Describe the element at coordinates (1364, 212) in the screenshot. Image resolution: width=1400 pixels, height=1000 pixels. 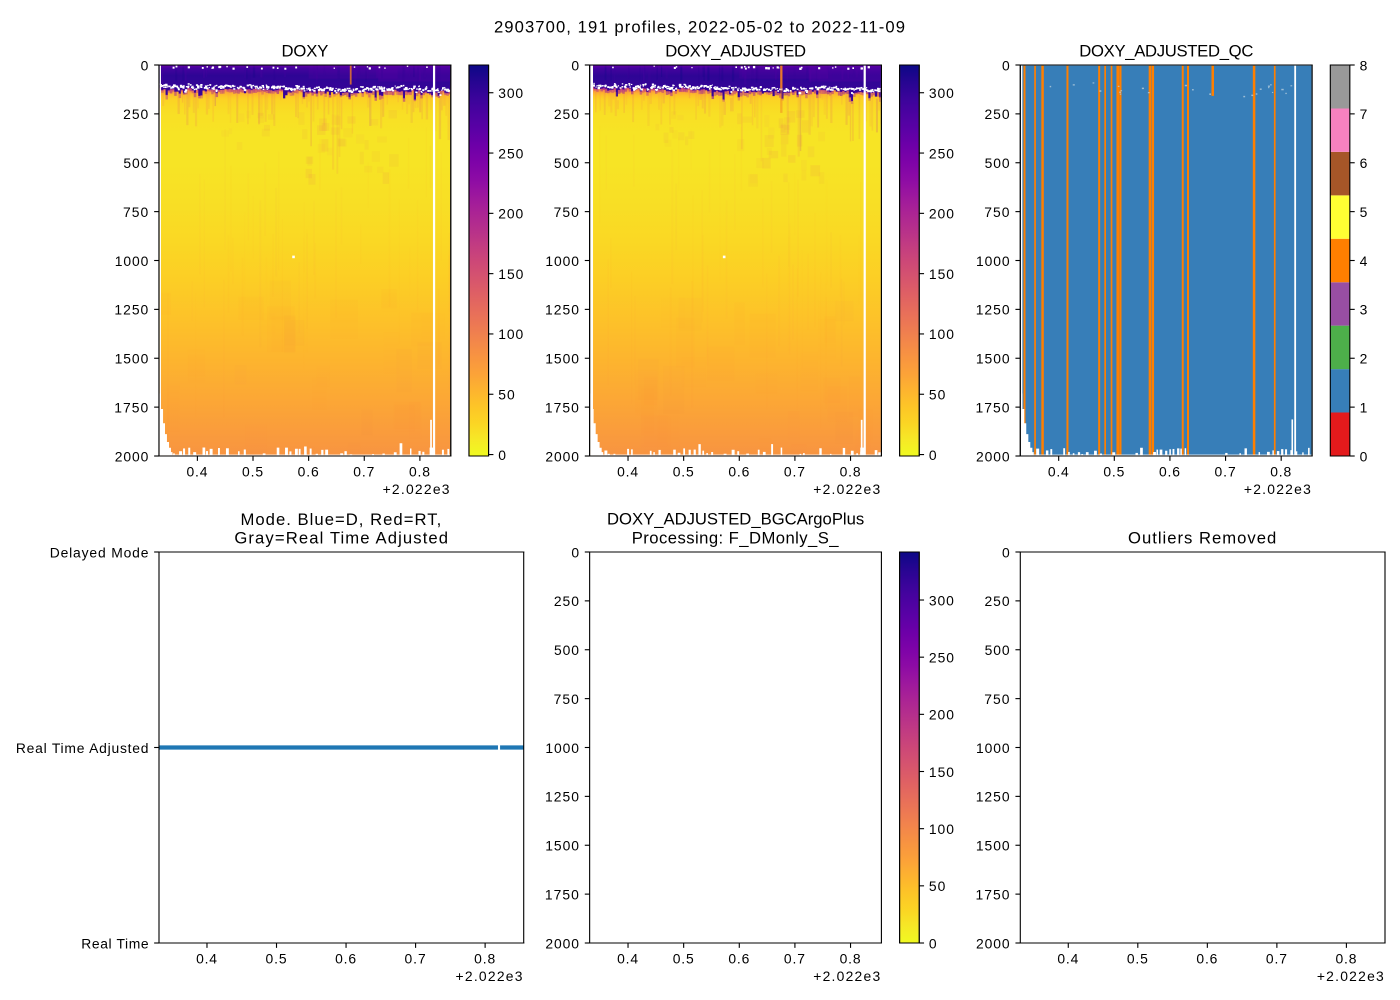
I see `svg-text: 5` at that location.